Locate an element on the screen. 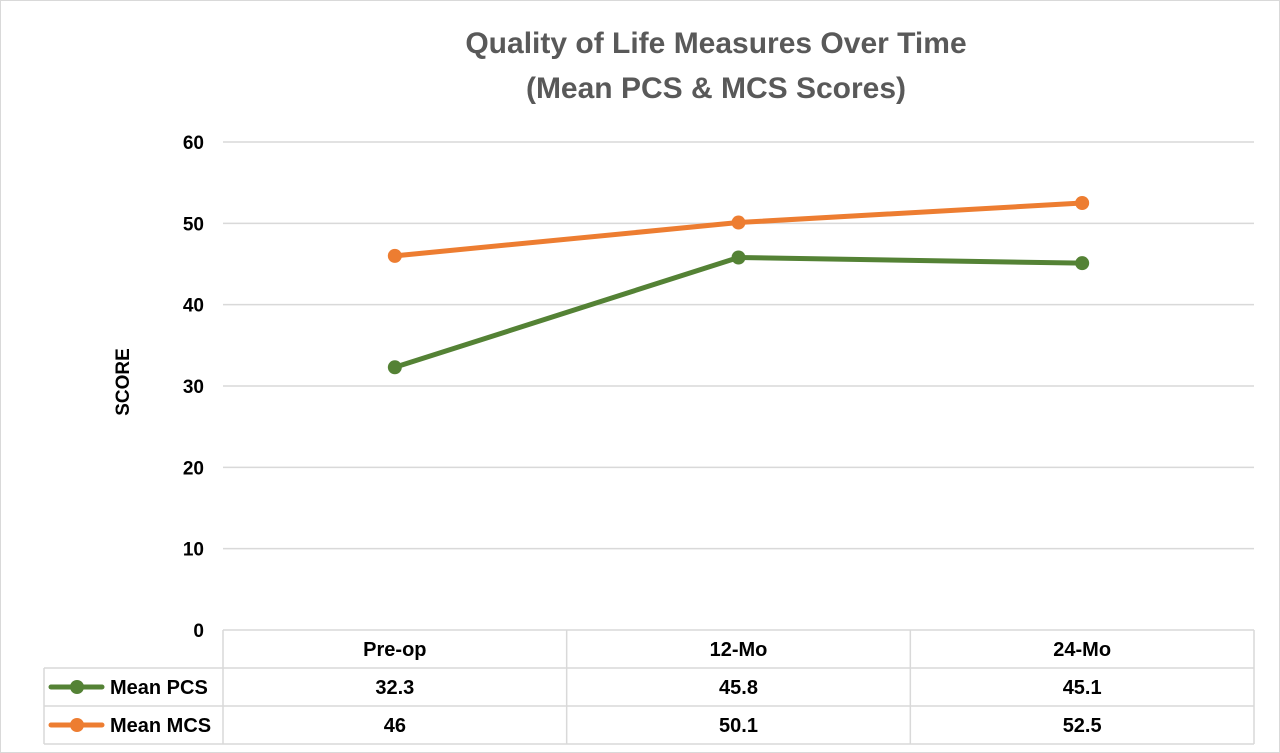  legend-label: Mean PCS is located at coordinates (159, 688).